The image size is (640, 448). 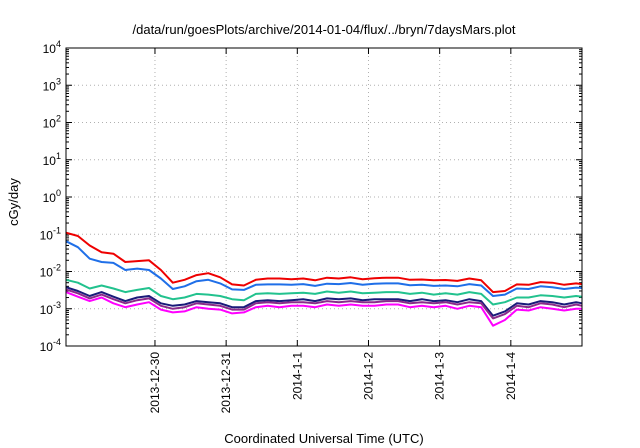 What do you see at coordinates (323, 438) in the screenshot?
I see `x-axis-label: Coordinated Universal Time (UTC)` at bounding box center [323, 438].